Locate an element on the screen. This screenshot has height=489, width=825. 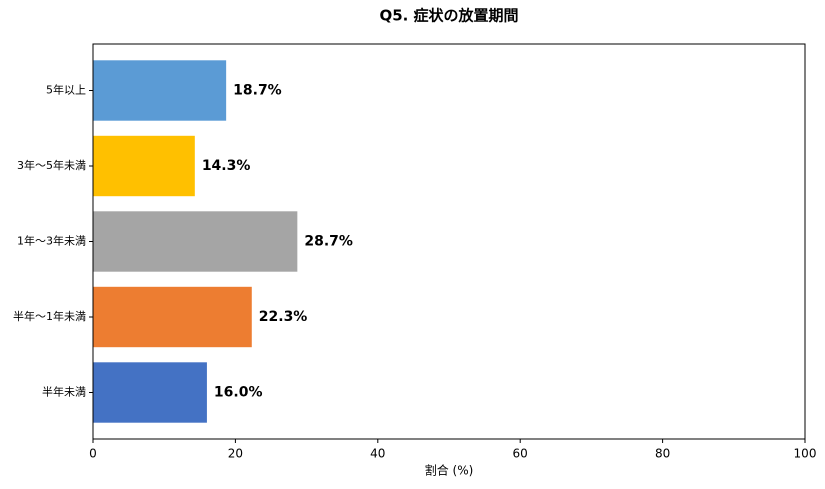
y-tick-label: 3年〜5年未満 is located at coordinates (51, 165).